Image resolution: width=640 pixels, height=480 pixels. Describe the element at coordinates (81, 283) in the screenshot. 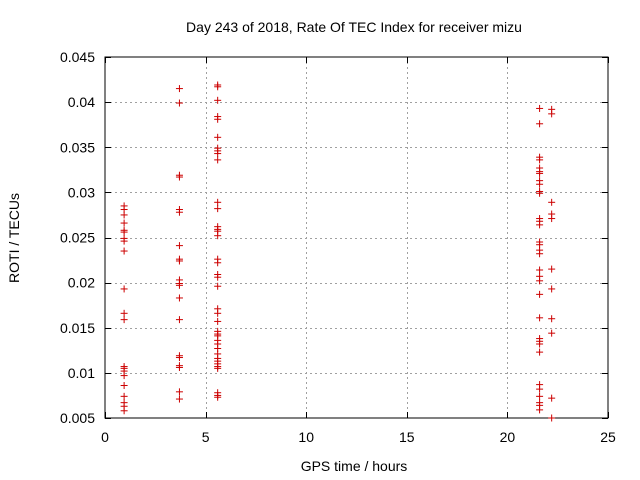

I see `y-tick-label: 0.02` at that location.